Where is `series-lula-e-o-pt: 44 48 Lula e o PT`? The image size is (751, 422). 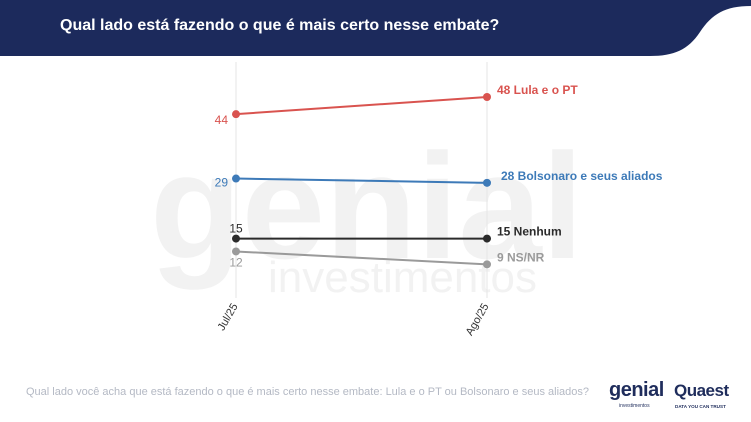
series-lula-e-o-pt: 44 48 Lula e o PT is located at coordinates (397, 105).